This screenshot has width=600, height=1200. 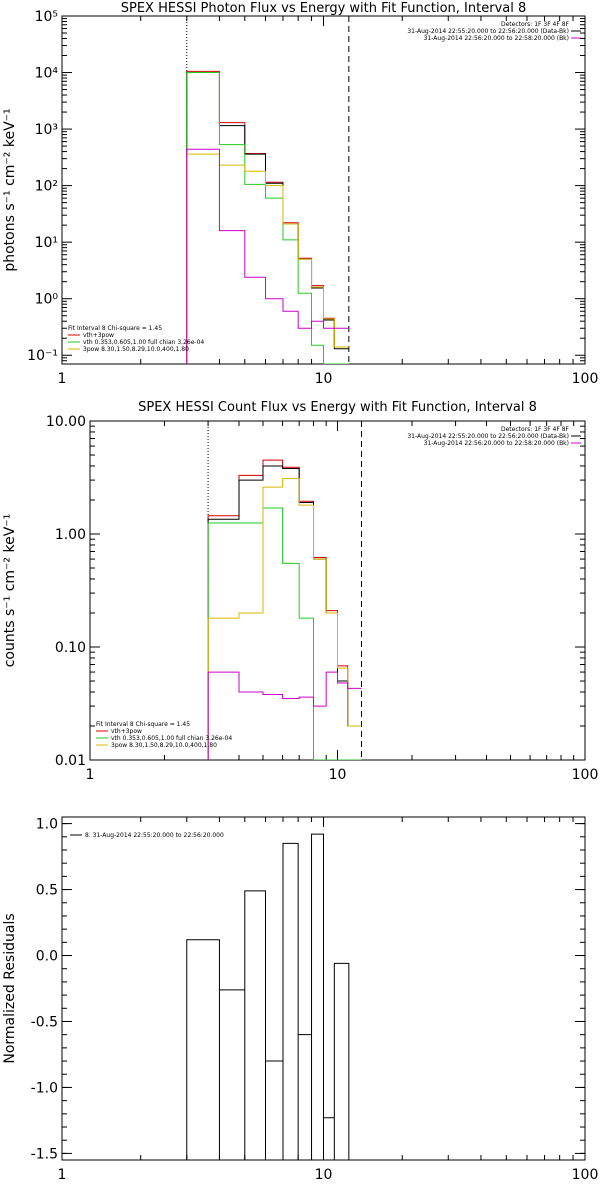 What do you see at coordinates (46, 17) in the screenshot?
I see `y-tick-label: 10⁵` at bounding box center [46, 17].